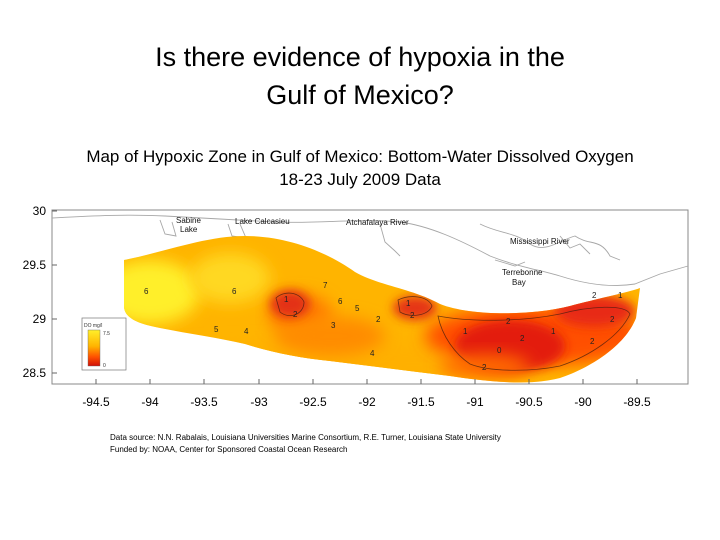  Describe the element at coordinates (188, 220) in the screenshot. I see `label-sabine: Sabine` at that location.